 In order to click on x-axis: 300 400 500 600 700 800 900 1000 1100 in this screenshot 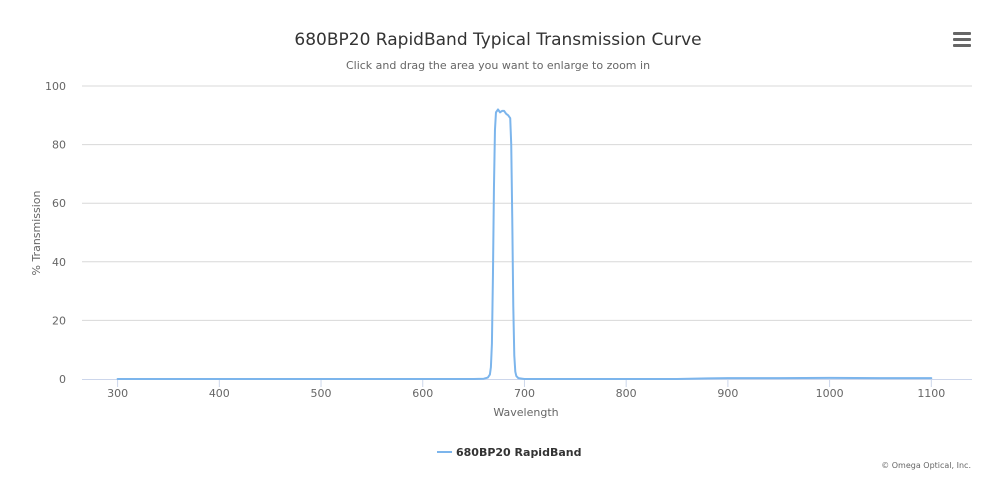, I will do `click(527, 389)`.